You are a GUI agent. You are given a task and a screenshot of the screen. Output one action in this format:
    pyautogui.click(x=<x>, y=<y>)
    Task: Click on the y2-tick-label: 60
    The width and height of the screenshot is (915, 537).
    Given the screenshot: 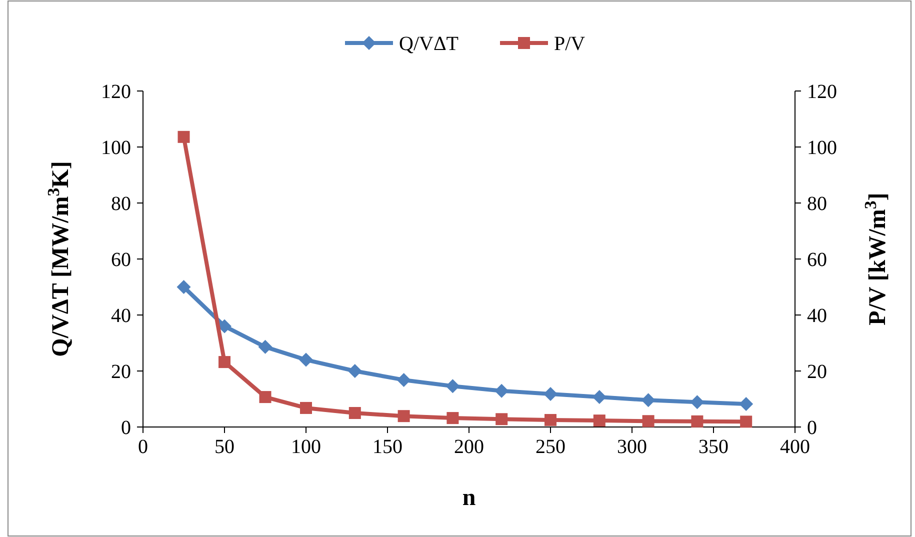 What is the action you would take?
    pyautogui.click(x=817, y=260)
    